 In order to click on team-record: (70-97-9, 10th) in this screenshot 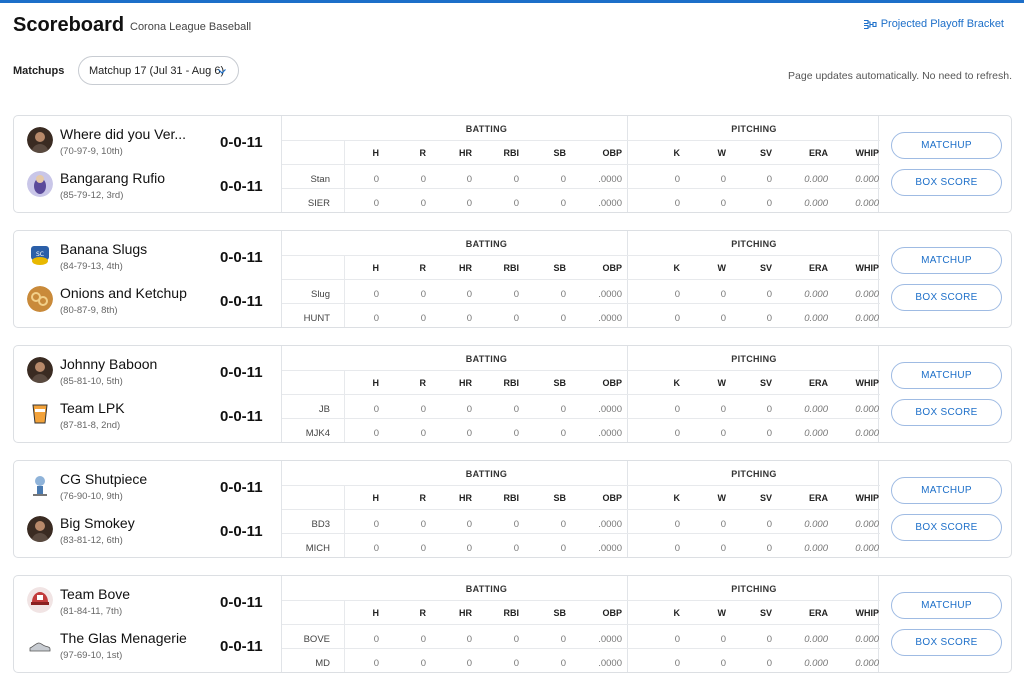, I will do `click(91, 151)`.